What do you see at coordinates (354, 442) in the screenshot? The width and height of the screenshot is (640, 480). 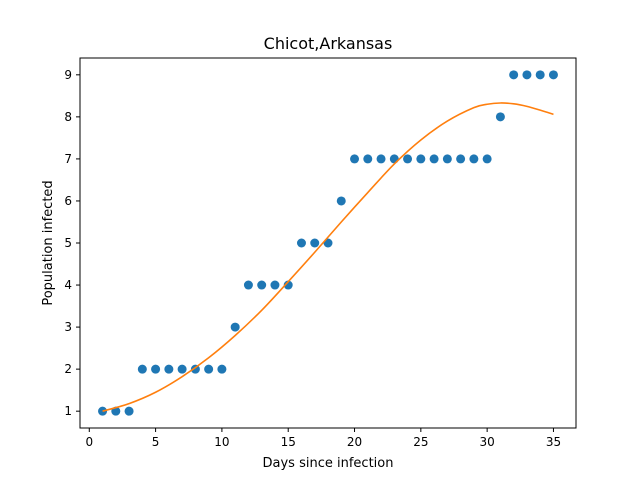 I see `x-tick-label: 20` at bounding box center [354, 442].